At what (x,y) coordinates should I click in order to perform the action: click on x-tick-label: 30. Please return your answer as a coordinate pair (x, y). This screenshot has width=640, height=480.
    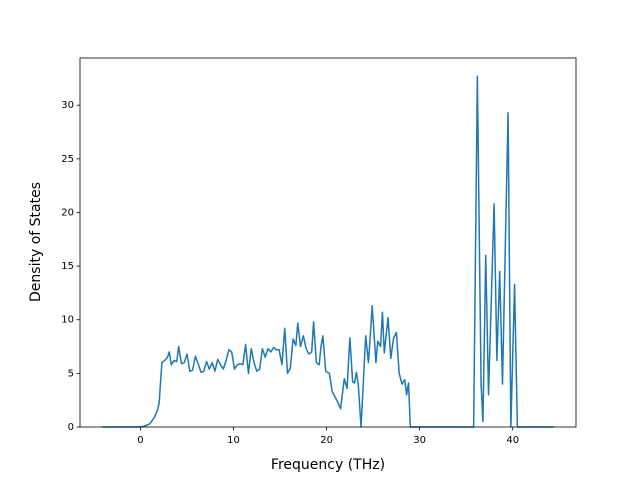
    Looking at the image, I should click on (419, 440).